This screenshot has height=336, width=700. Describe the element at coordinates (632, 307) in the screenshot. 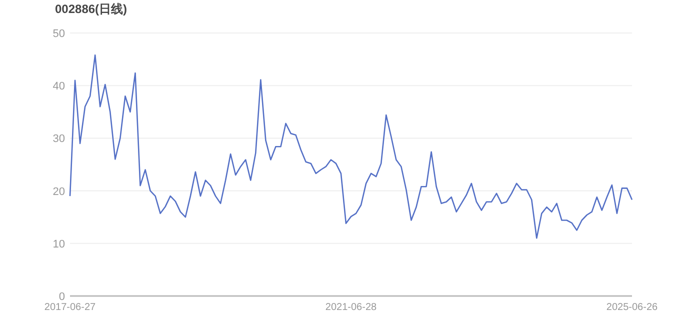

I see `x-tick-label: 2025-06-26` at that location.